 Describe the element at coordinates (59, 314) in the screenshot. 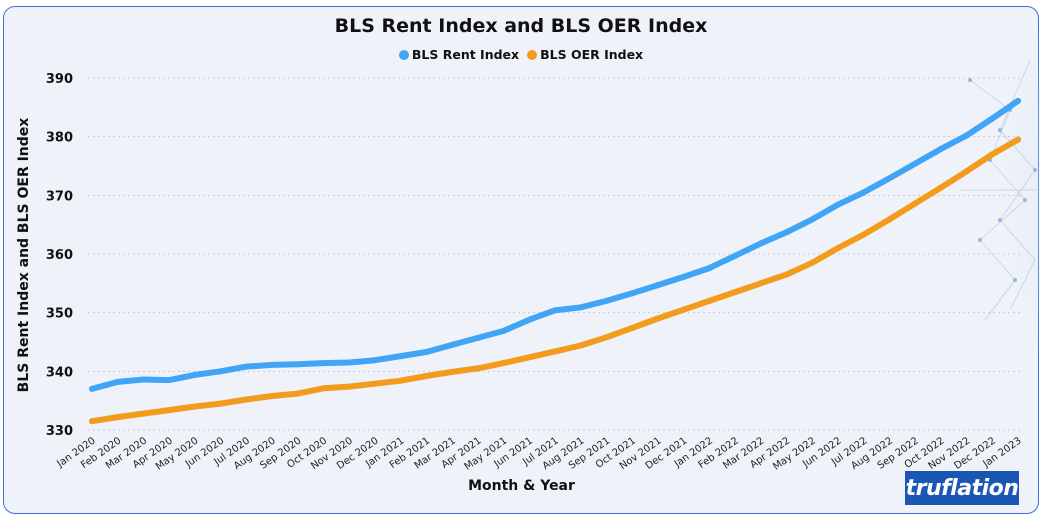

I see `y-tick-label-350: 350` at that location.